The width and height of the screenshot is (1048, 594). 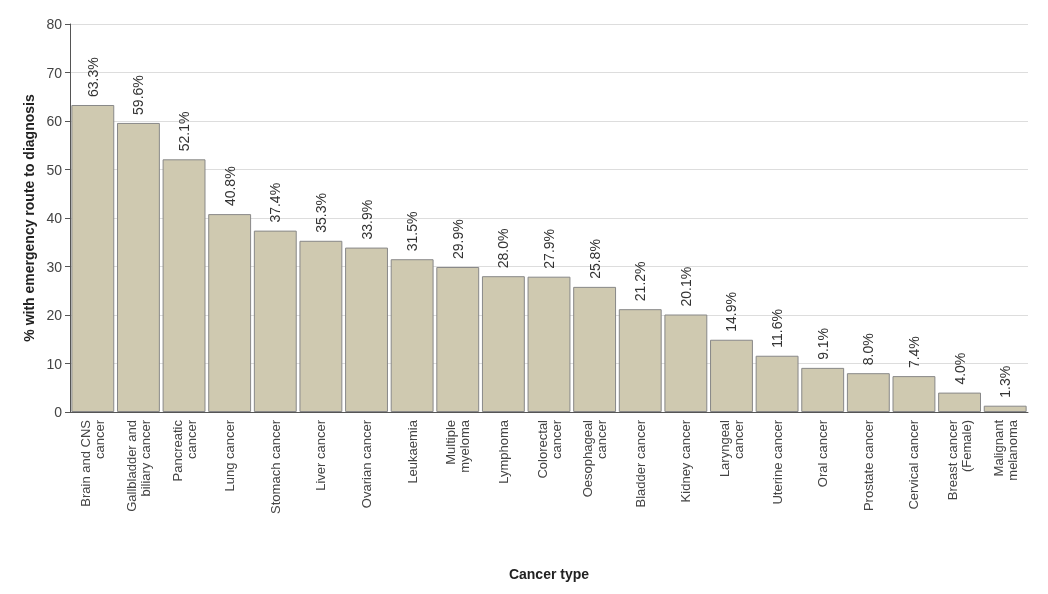 I want to click on data-label: 8.0%, so click(x=868, y=349).